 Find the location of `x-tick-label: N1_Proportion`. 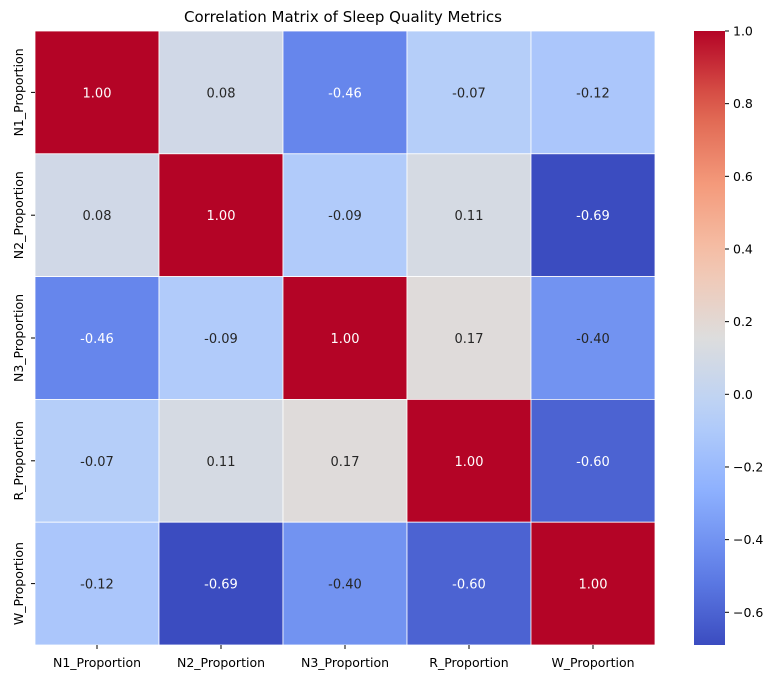

x-tick-label: N1_Proportion is located at coordinates (97, 662).